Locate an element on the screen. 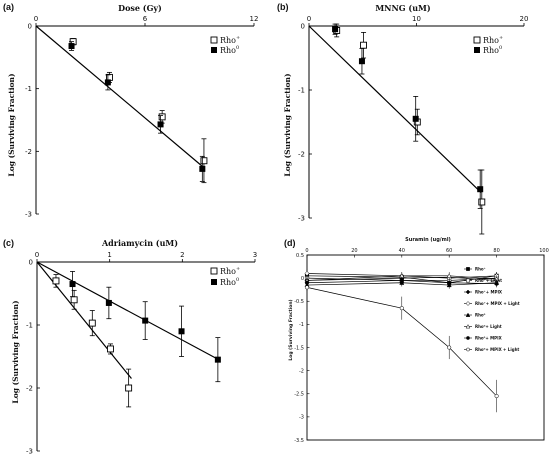 The height and width of the screenshot is (454, 550). title-c: Adriamycin (uM) is located at coordinates (139, 243).